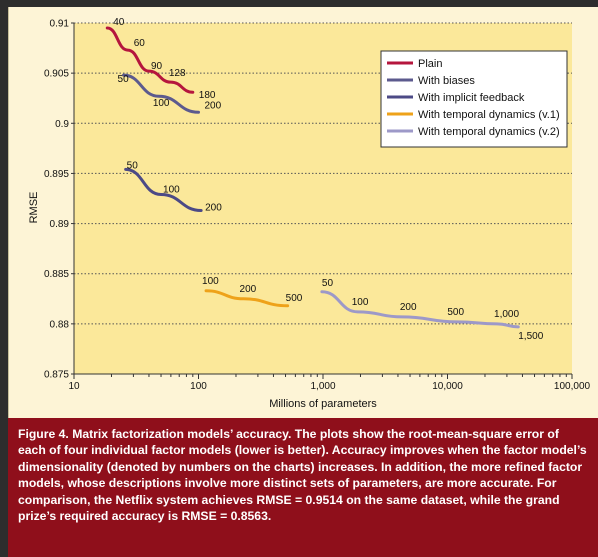 This screenshot has height=557, width=598. What do you see at coordinates (489, 132) in the screenshot?
I see `legend-entry: With temporal dynamics (v.2)` at bounding box center [489, 132].